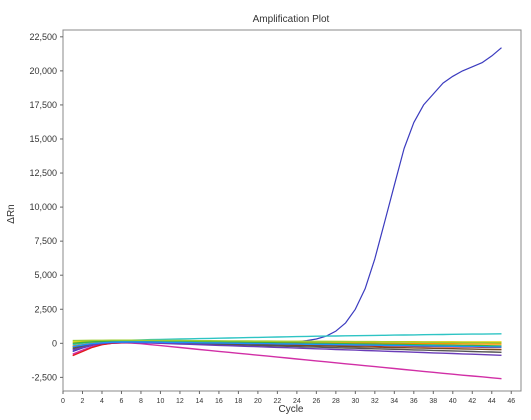 This screenshot has width=531, height=420. Describe the element at coordinates (180, 401) in the screenshot. I see `x-tick-label: 12` at that location.